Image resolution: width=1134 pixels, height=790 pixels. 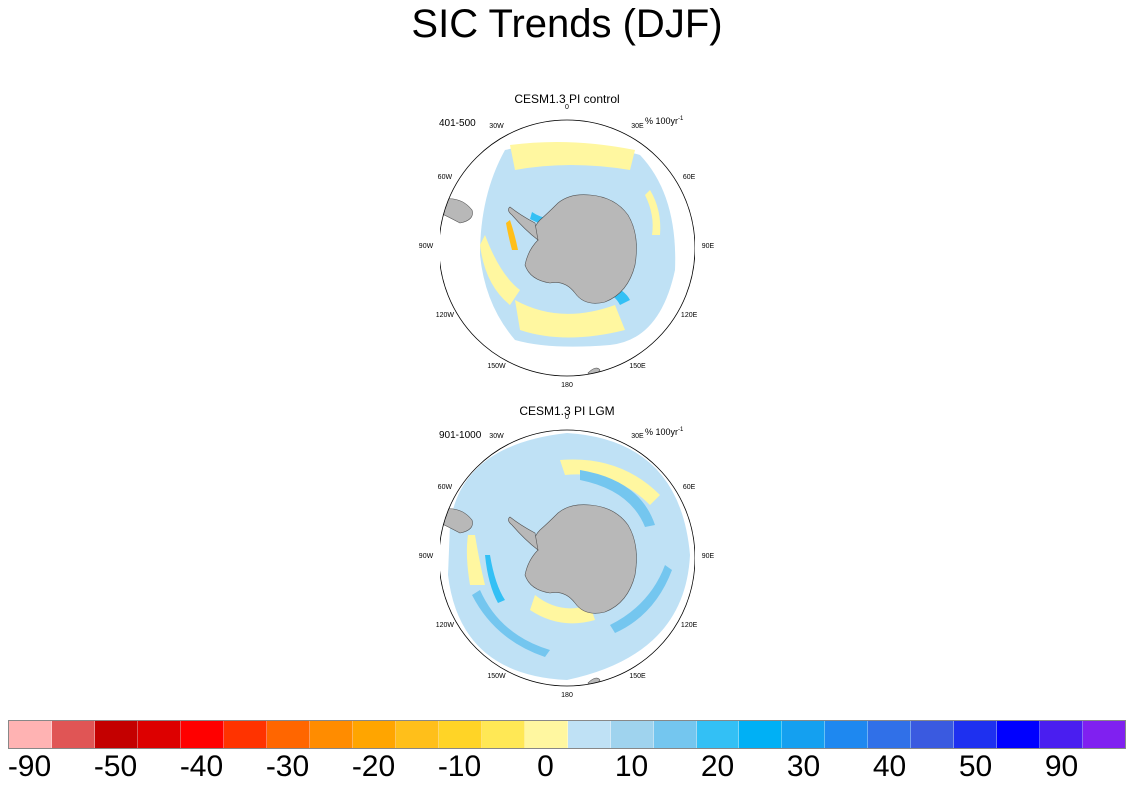 I want to click on colorbar-tick-label: -90, so click(x=29, y=766).